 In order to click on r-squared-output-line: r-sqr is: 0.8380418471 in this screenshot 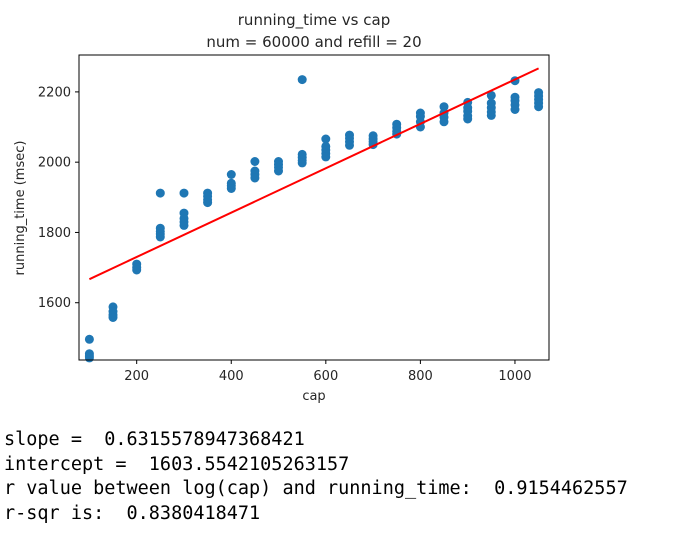, I will do `click(132, 513)`.